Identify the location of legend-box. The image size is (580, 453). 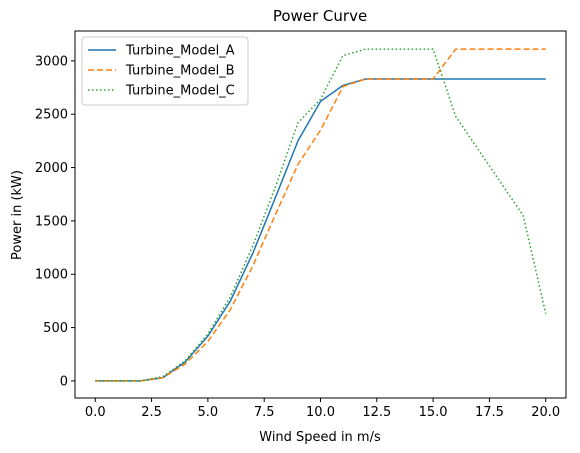
(165, 71).